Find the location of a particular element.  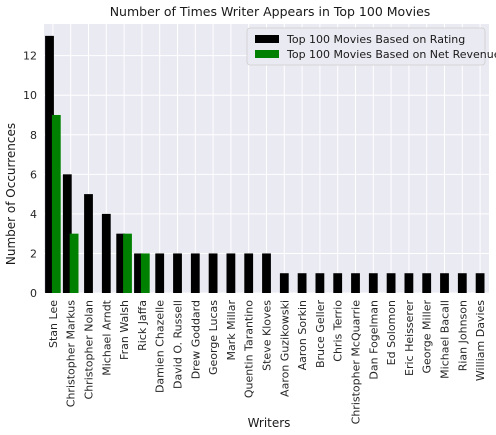

x-tick-label: Fran Walsh is located at coordinates (124, 330).